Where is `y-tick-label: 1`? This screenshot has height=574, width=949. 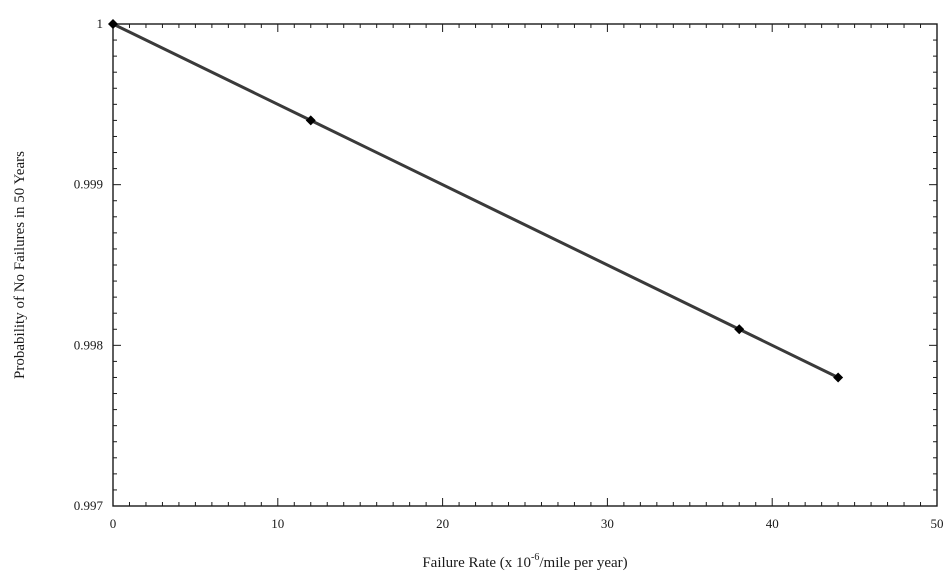
y-tick-label: 1 is located at coordinates (100, 23).